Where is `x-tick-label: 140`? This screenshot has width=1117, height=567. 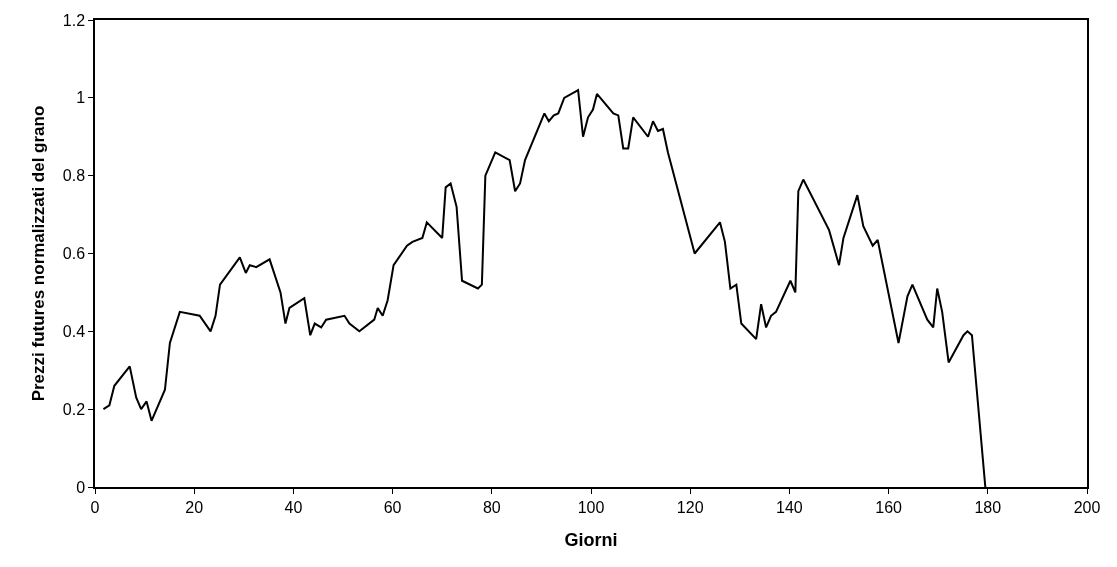 x-tick-label: 140 is located at coordinates (789, 507).